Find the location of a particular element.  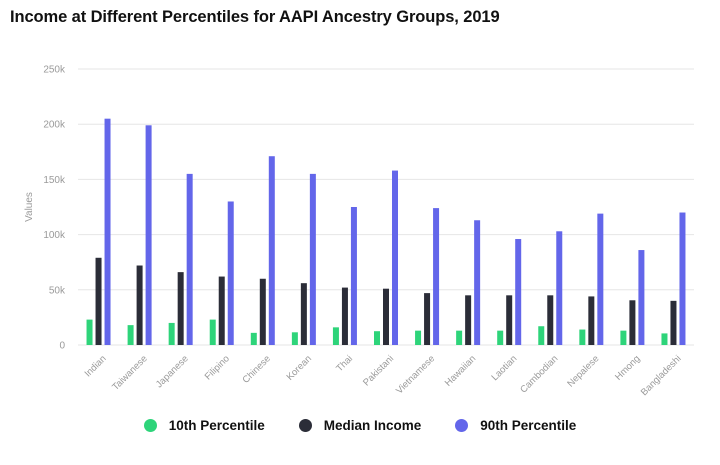

x-tick-label: Bangladeshi is located at coordinates (661, 375).